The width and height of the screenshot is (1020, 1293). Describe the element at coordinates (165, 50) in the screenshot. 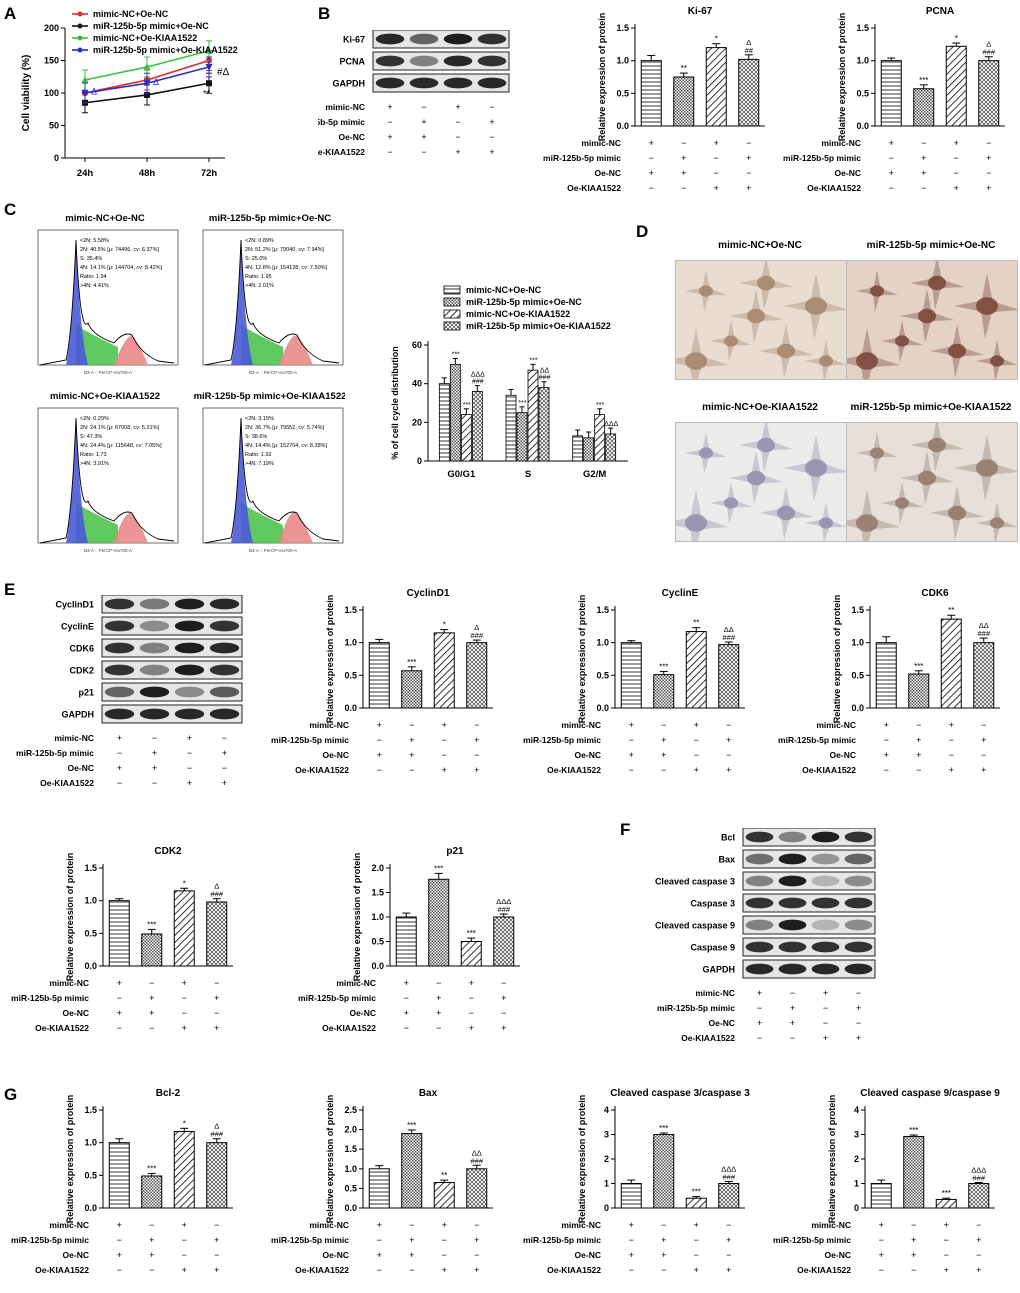

I see `legend-entry: miR-125b-5p mimic+Oe-KIAA1522` at that location.